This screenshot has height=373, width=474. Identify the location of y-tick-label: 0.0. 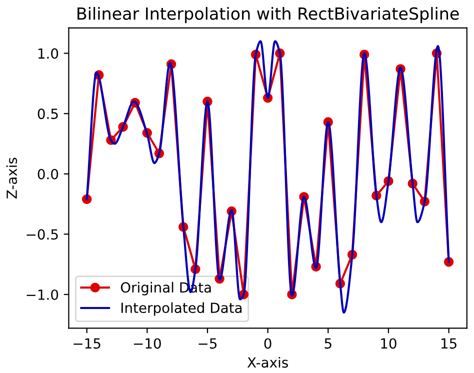
(48, 174).